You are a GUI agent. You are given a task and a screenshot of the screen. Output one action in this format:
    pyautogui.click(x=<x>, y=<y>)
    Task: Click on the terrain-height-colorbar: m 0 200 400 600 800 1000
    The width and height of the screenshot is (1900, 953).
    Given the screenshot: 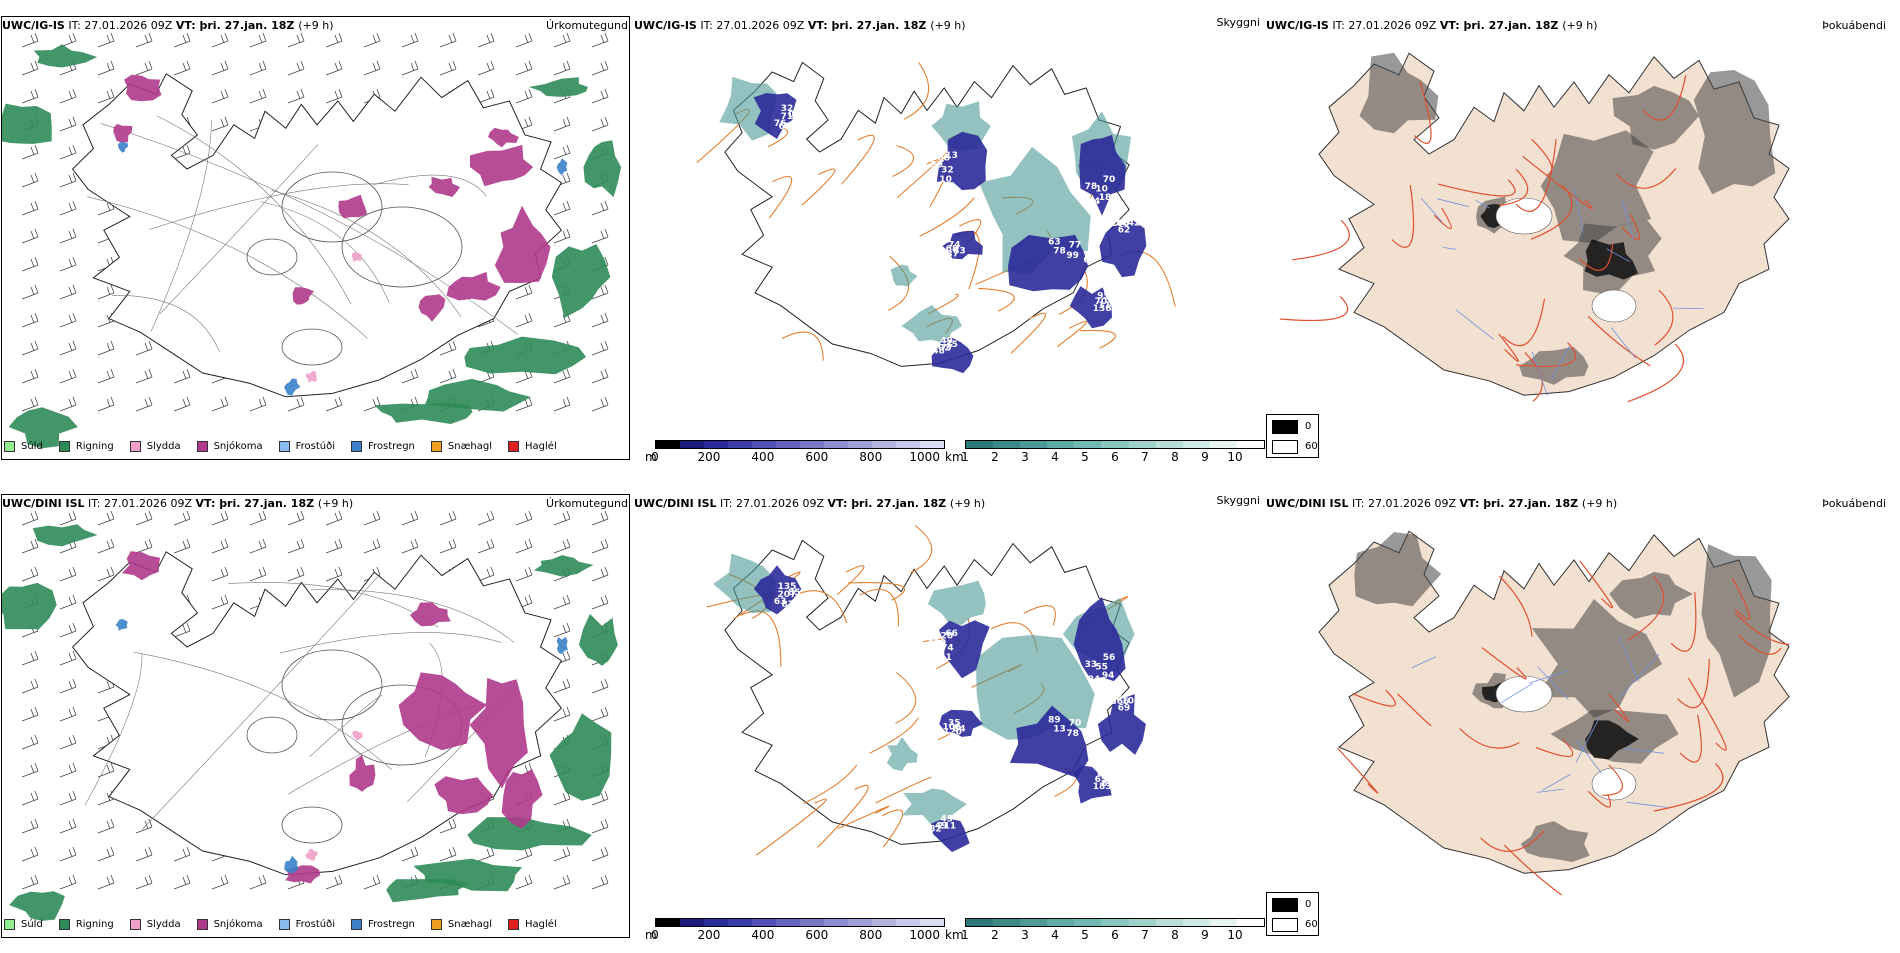 What is the action you would take?
    pyautogui.click(x=795, y=931)
    